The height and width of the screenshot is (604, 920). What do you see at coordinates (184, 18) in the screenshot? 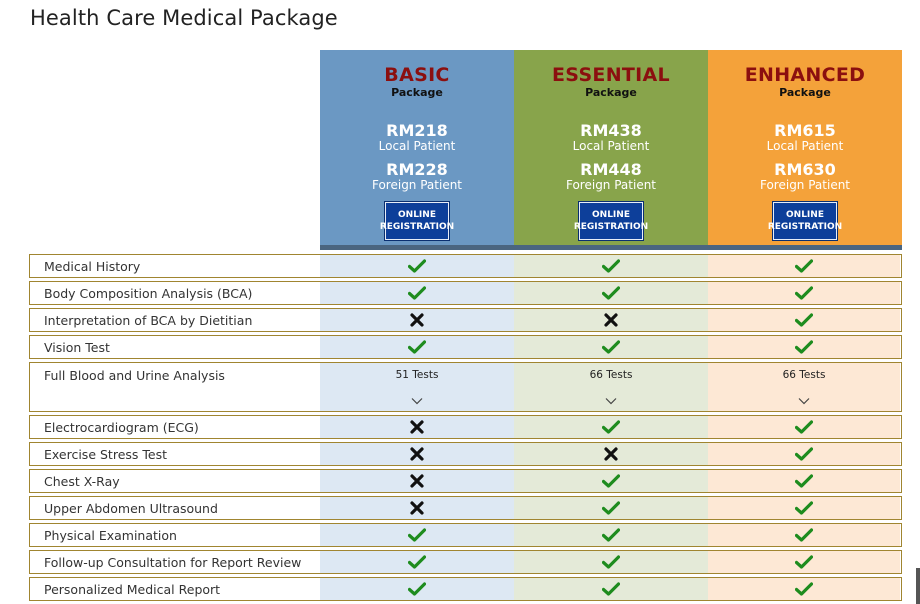
I see `page-title: Health Care Medical Package` at bounding box center [184, 18].